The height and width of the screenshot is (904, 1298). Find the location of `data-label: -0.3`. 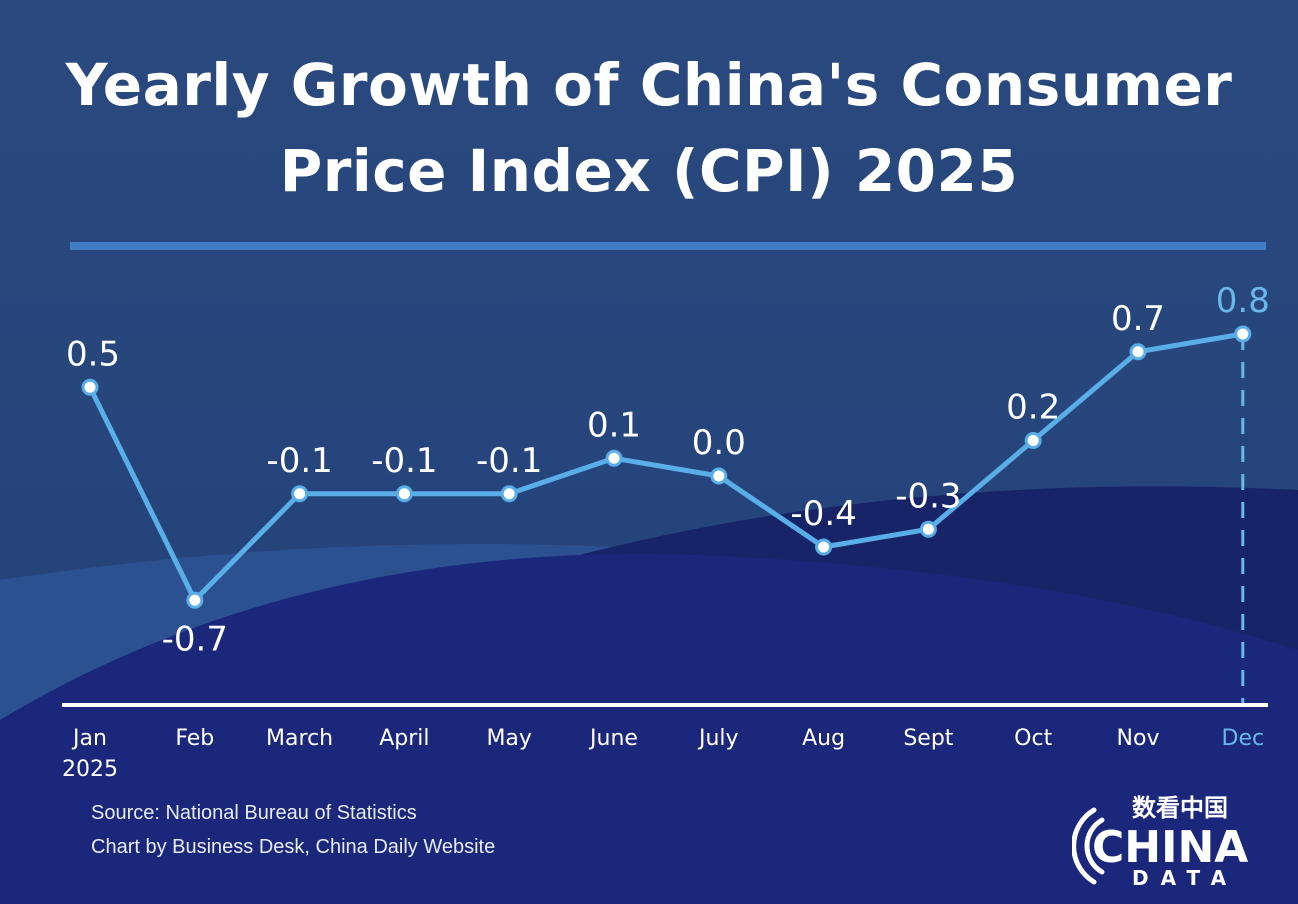

data-label: -0.3 is located at coordinates (928, 496).